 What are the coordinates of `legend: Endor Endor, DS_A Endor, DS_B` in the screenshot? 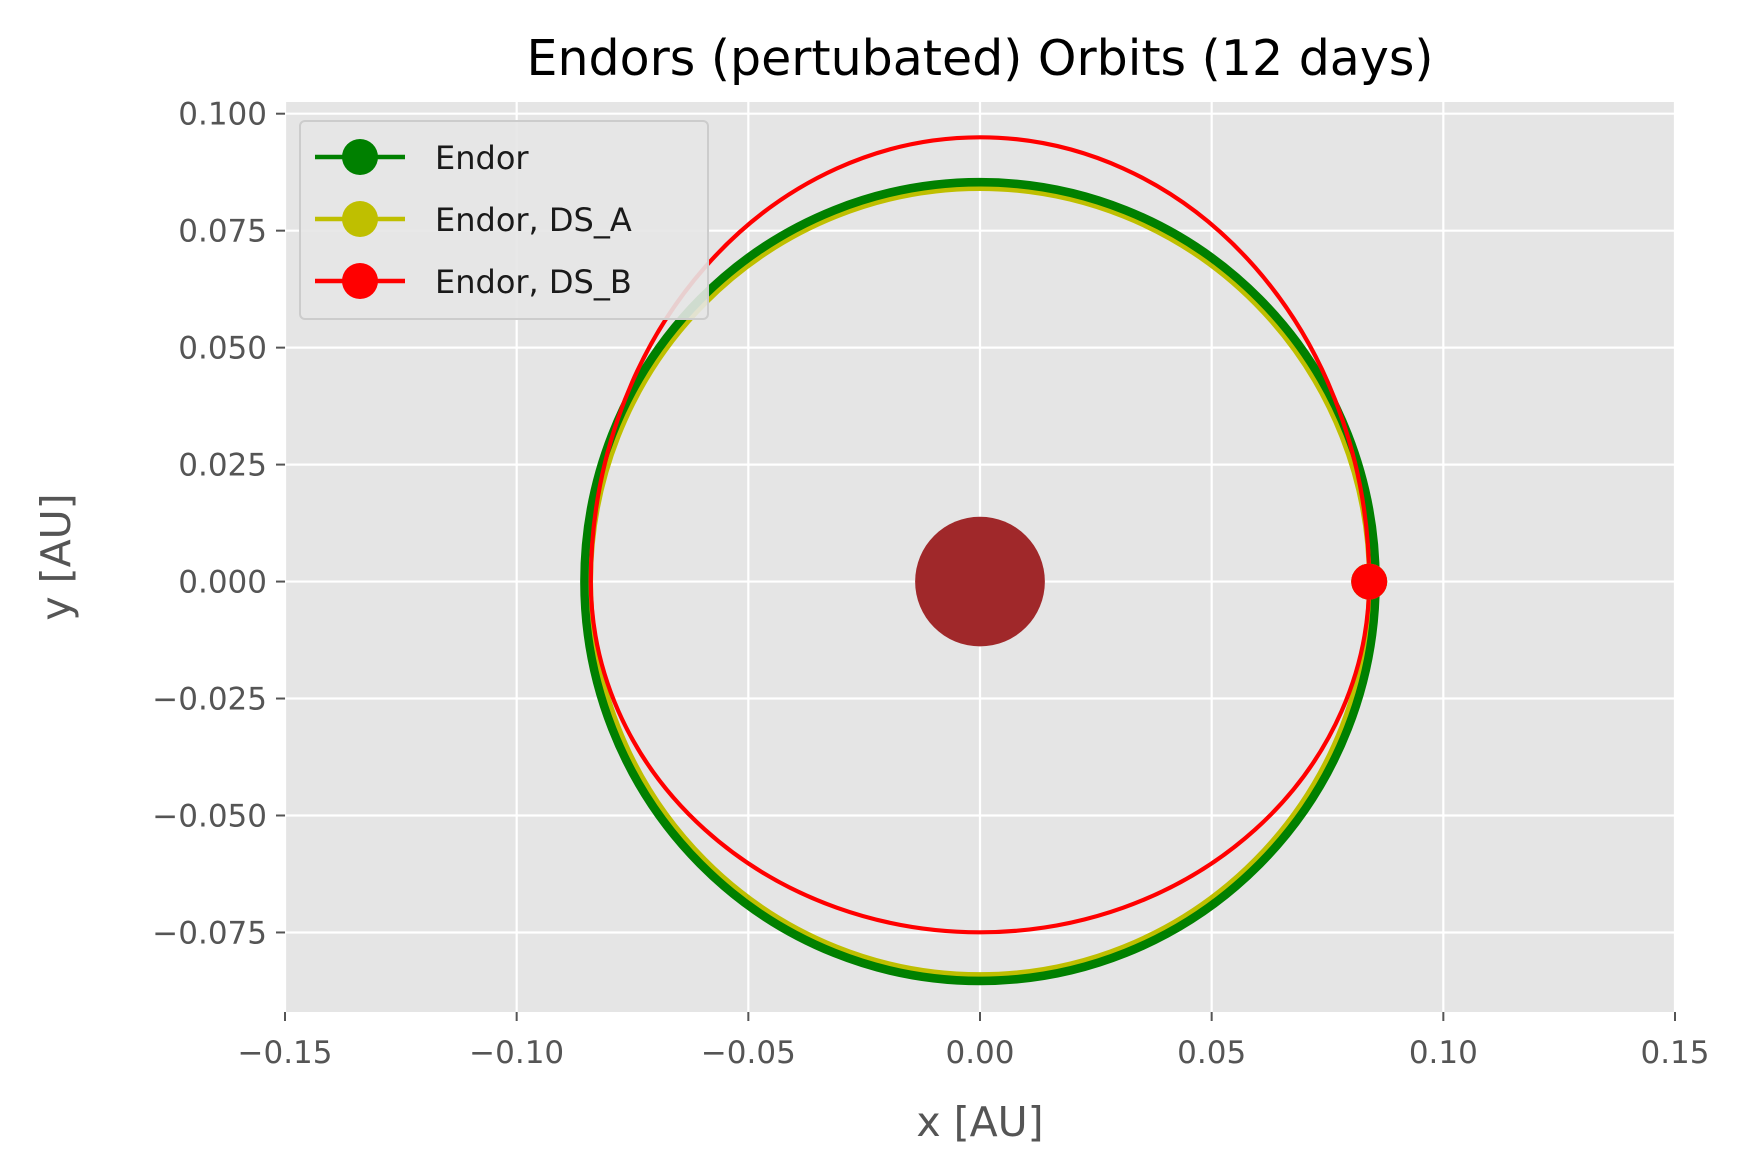 It's located at (504, 220).